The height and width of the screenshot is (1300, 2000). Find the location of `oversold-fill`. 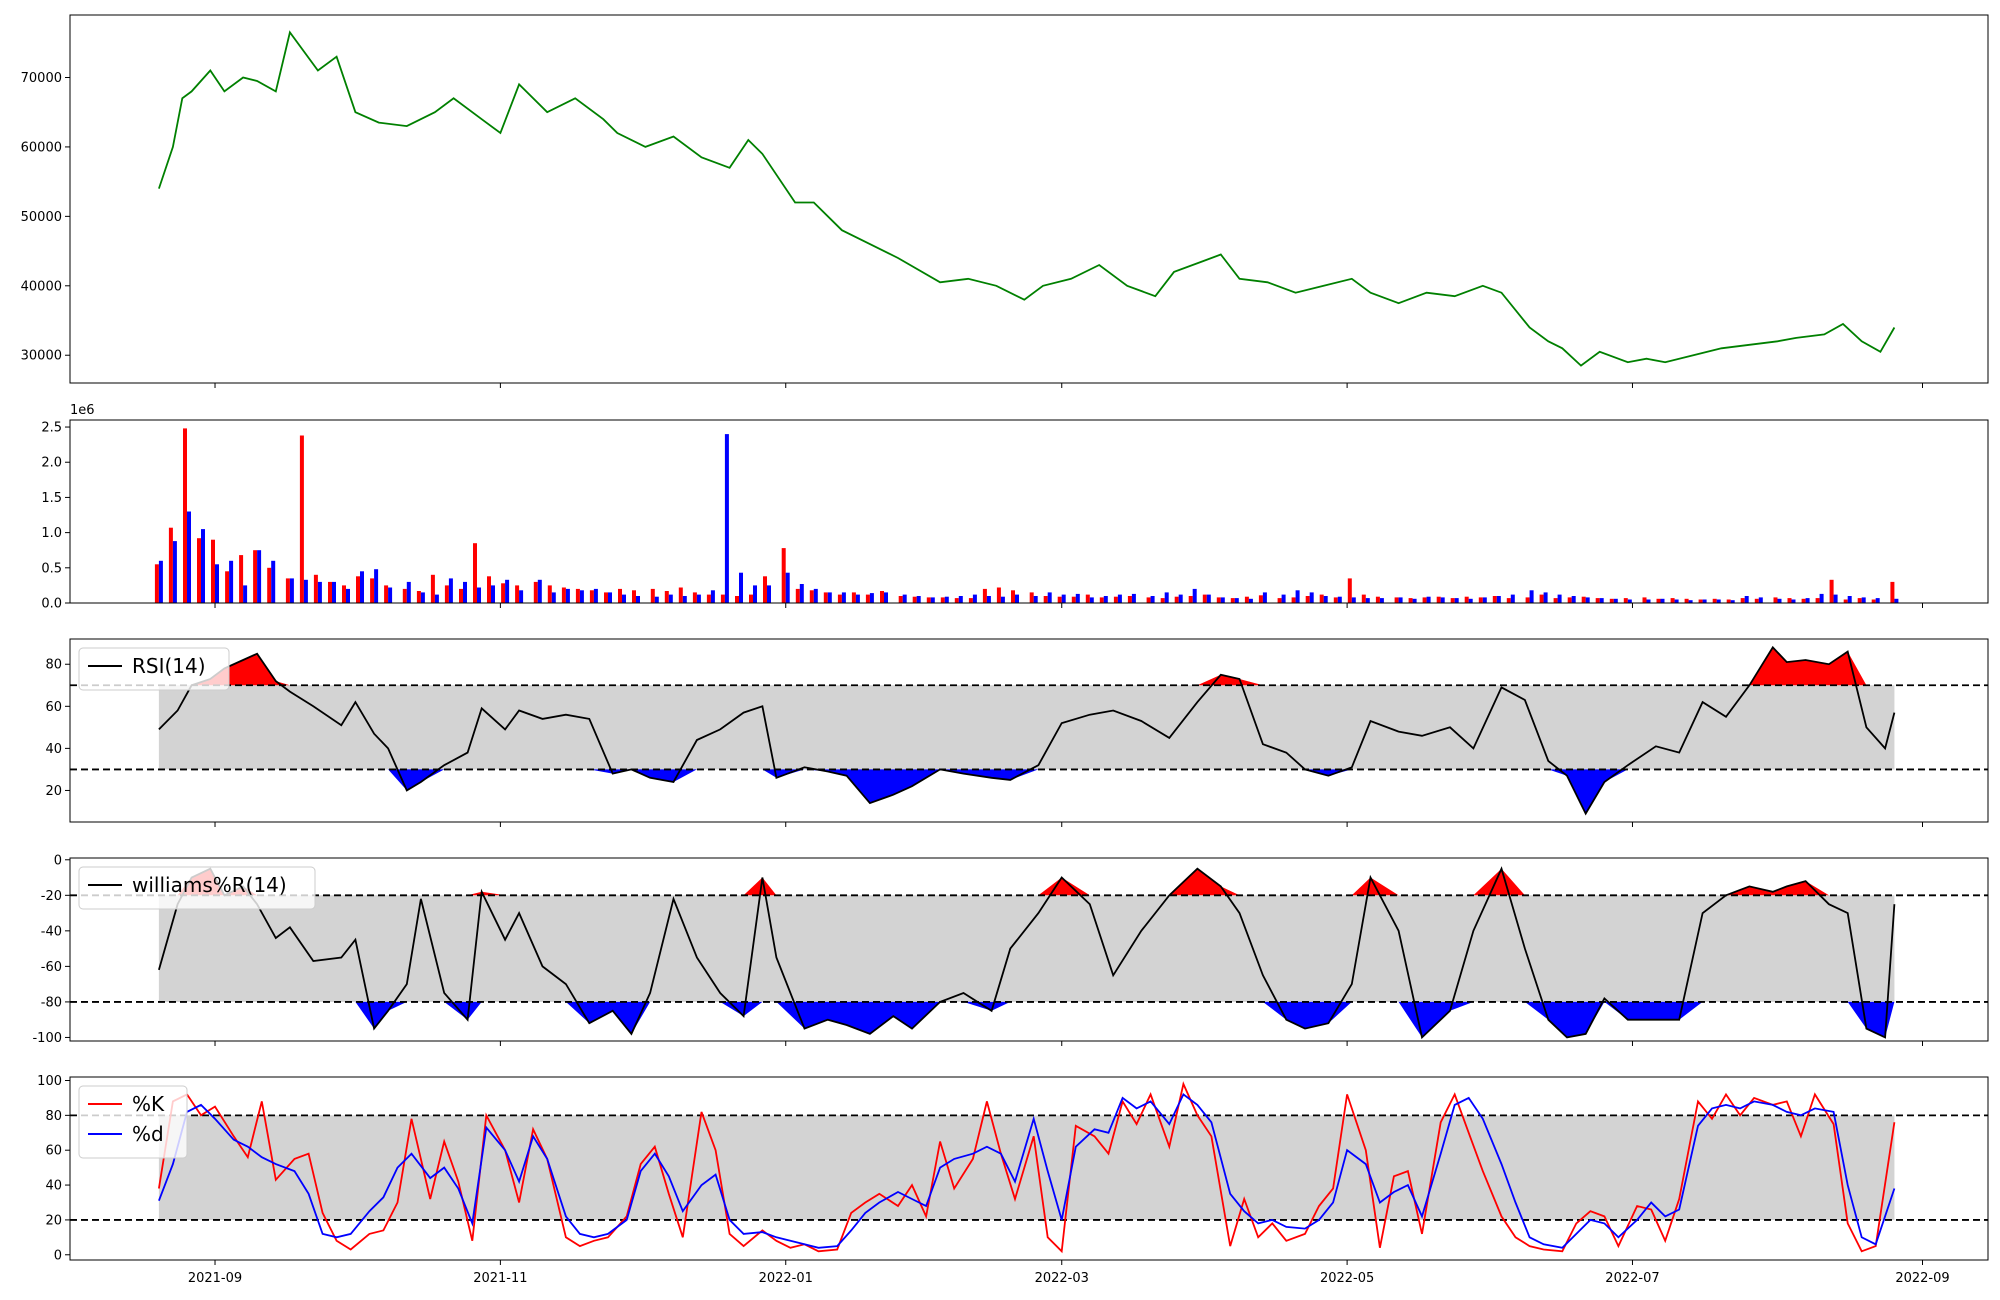

oversold-fill is located at coordinates (1026, 1019).